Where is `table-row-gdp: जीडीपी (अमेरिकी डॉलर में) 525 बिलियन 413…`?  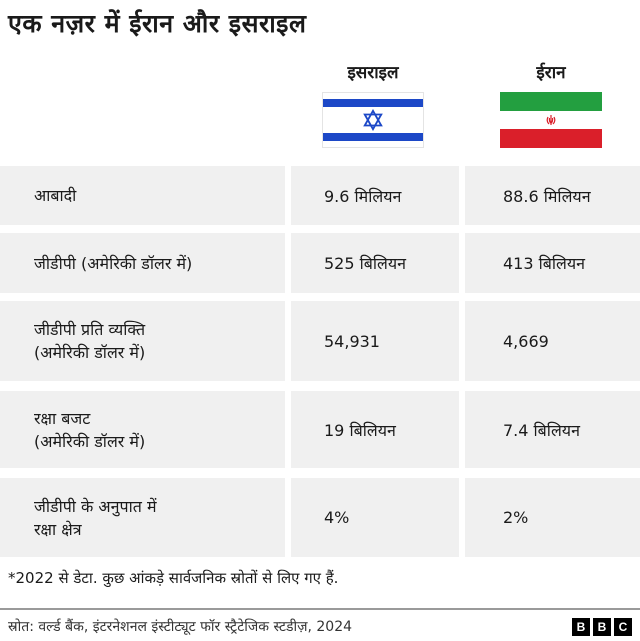 table-row-gdp: जीडीपी (अमेरिकी डॉलर में) 525 बिलियन 413… is located at coordinates (320, 263).